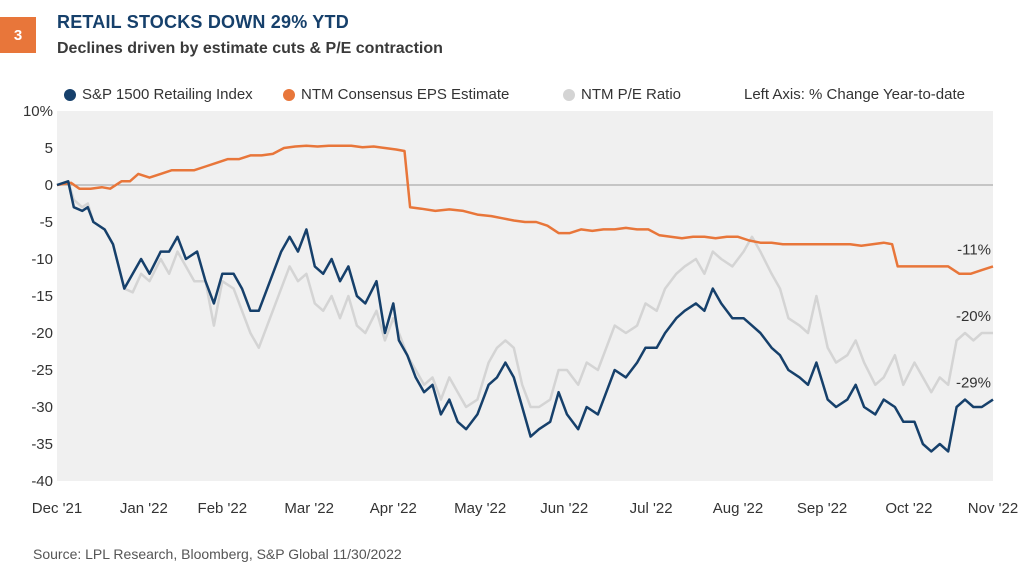 This screenshot has width=1024, height=588. What do you see at coordinates (854, 94) in the screenshot?
I see `axis-note: Left Axis: % Change Year-to-date` at bounding box center [854, 94].